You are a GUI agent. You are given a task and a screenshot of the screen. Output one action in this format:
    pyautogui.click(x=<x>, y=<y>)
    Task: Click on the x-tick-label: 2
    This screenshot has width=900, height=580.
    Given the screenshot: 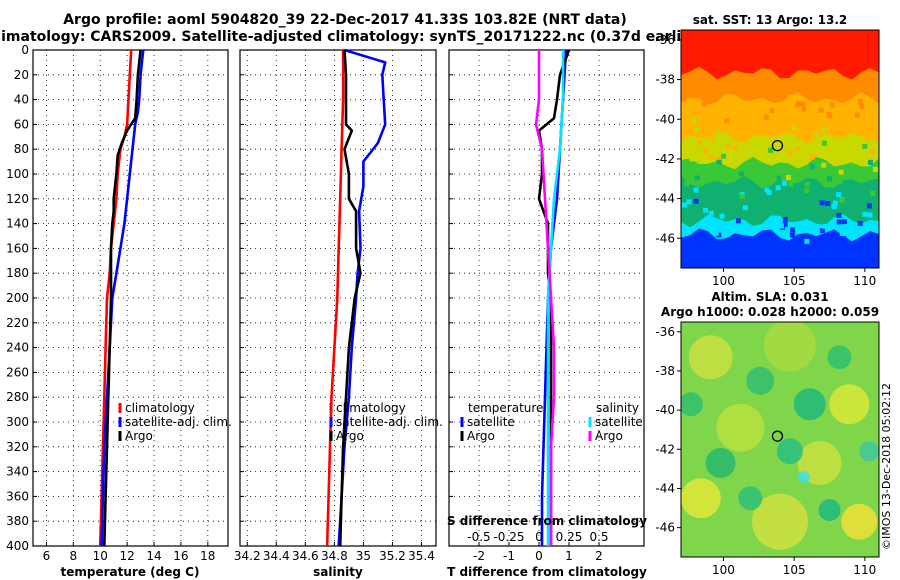 What is the action you would take?
    pyautogui.click(x=599, y=556)
    